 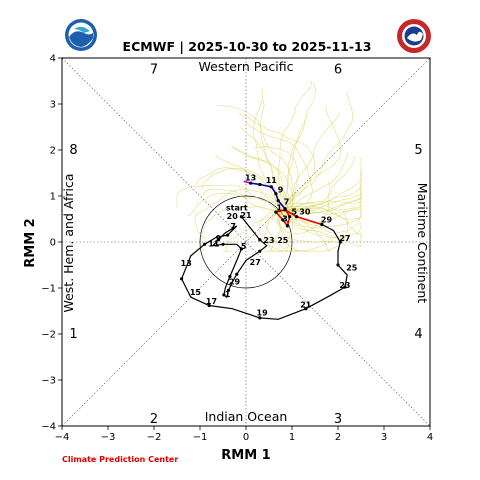 I want to click on x-axis-label: RMM 1, so click(x=245, y=455).